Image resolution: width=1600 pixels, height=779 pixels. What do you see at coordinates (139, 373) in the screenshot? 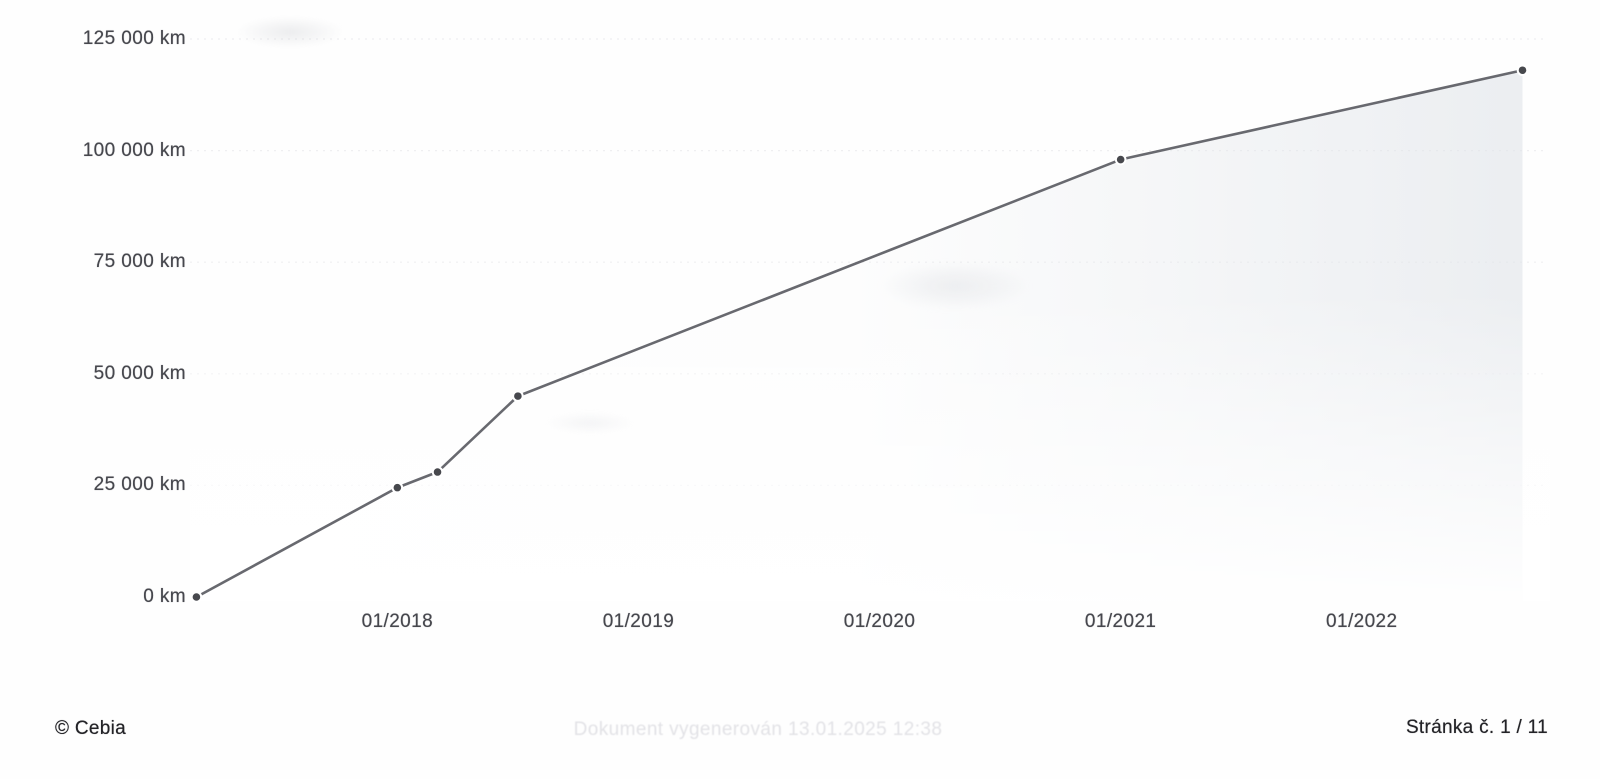
I see `y-axis-tick-label: 50 000 km` at bounding box center [139, 373].